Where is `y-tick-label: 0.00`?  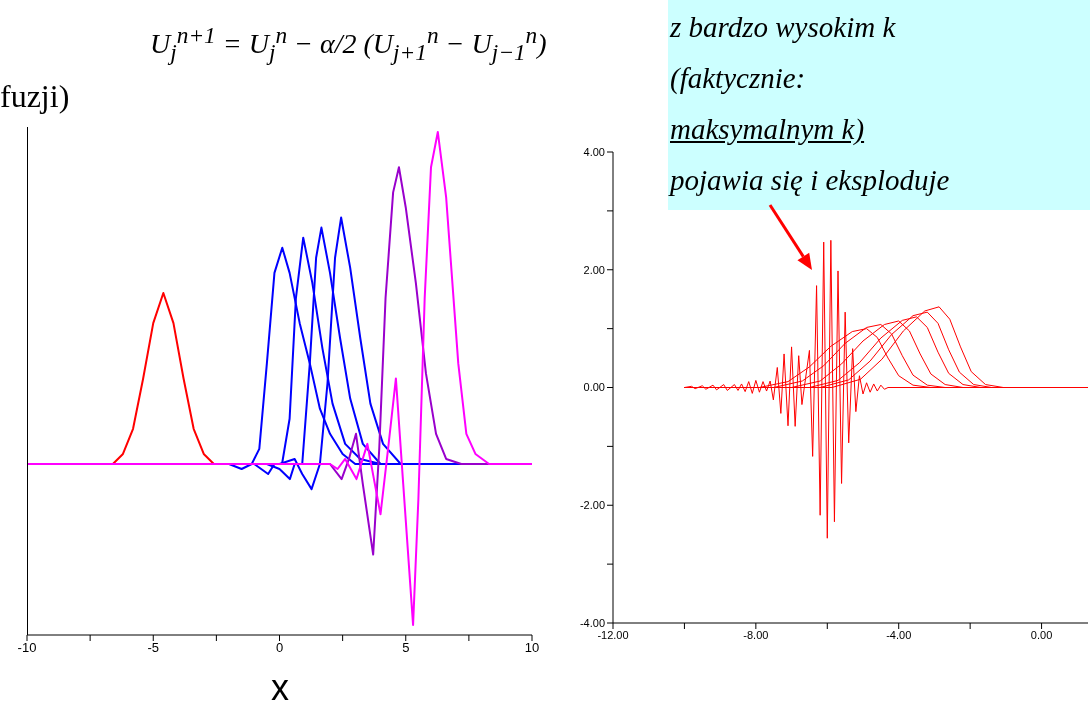
y-tick-label: 0.00 is located at coordinates (594, 387).